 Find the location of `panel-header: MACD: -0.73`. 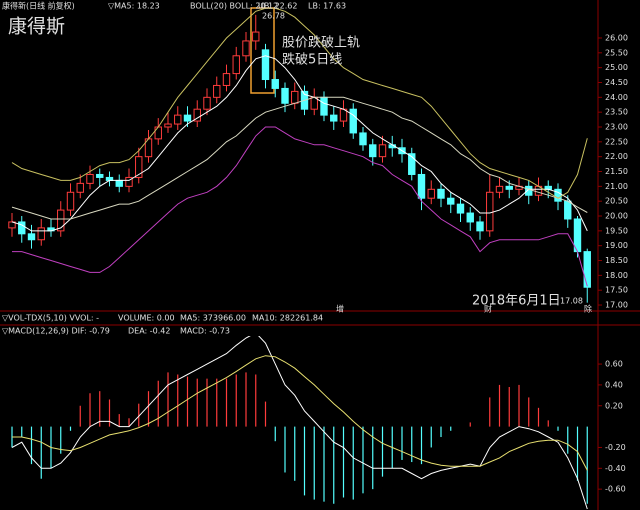

panel-header: MACD: -0.73 is located at coordinates (205, 331).